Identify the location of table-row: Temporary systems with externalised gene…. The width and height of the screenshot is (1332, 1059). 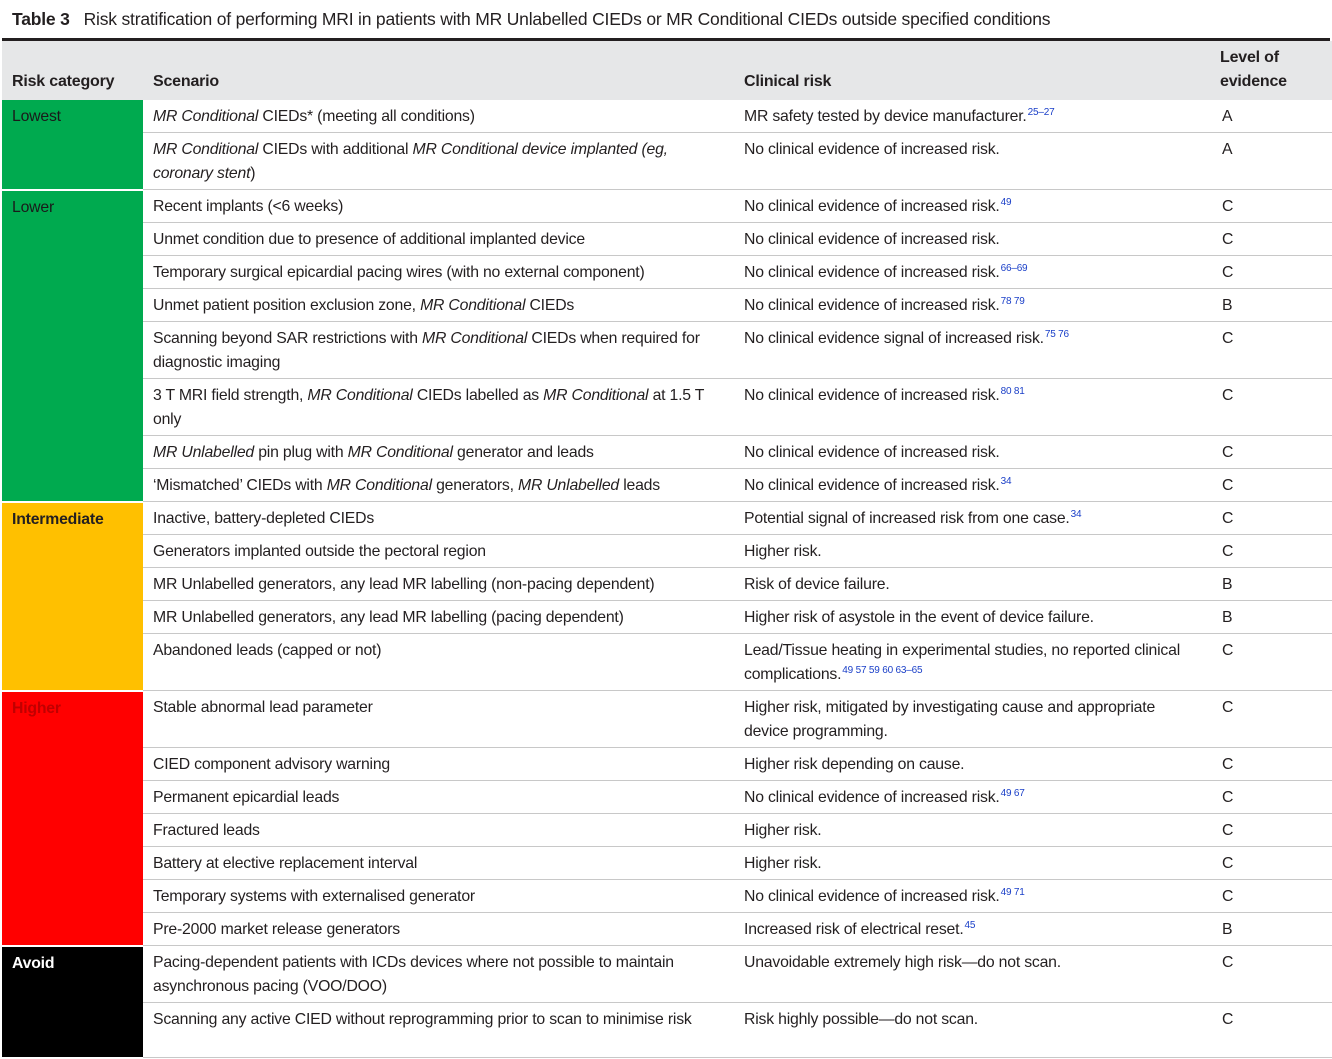
(667, 896).